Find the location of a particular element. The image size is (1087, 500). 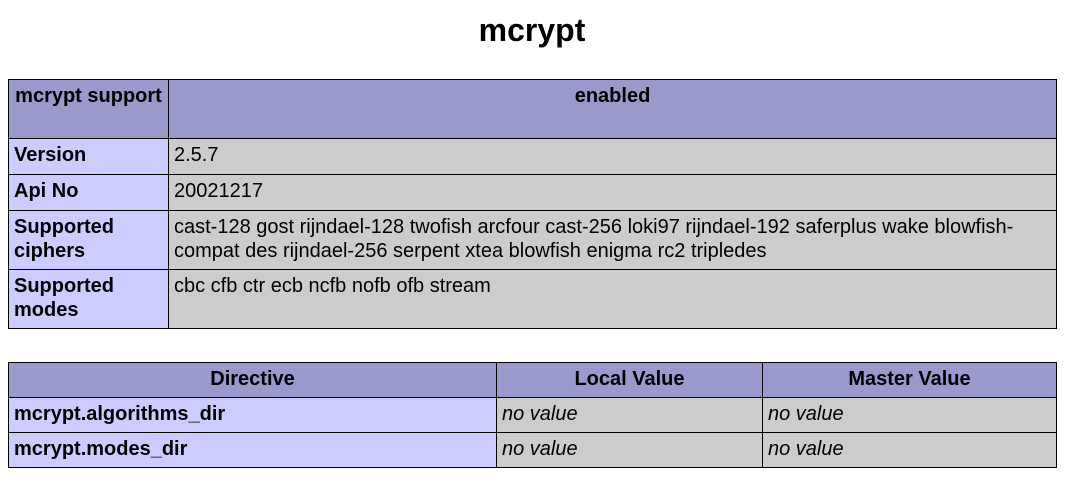

table-row: Api No 20021217 is located at coordinates (532, 192).